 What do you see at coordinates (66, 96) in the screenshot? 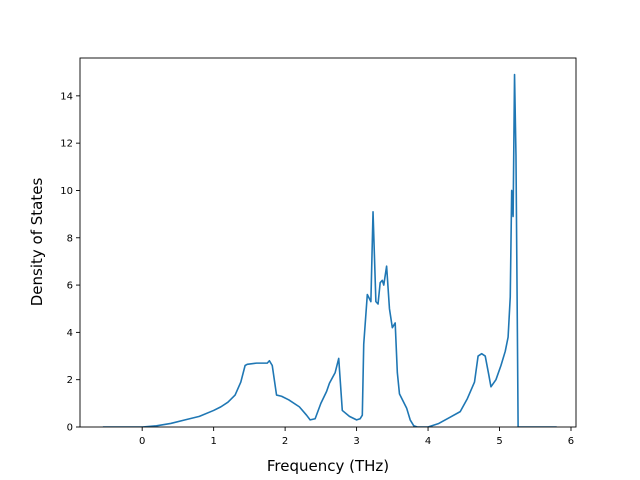
I see `y-tick-label: 14` at bounding box center [66, 96].